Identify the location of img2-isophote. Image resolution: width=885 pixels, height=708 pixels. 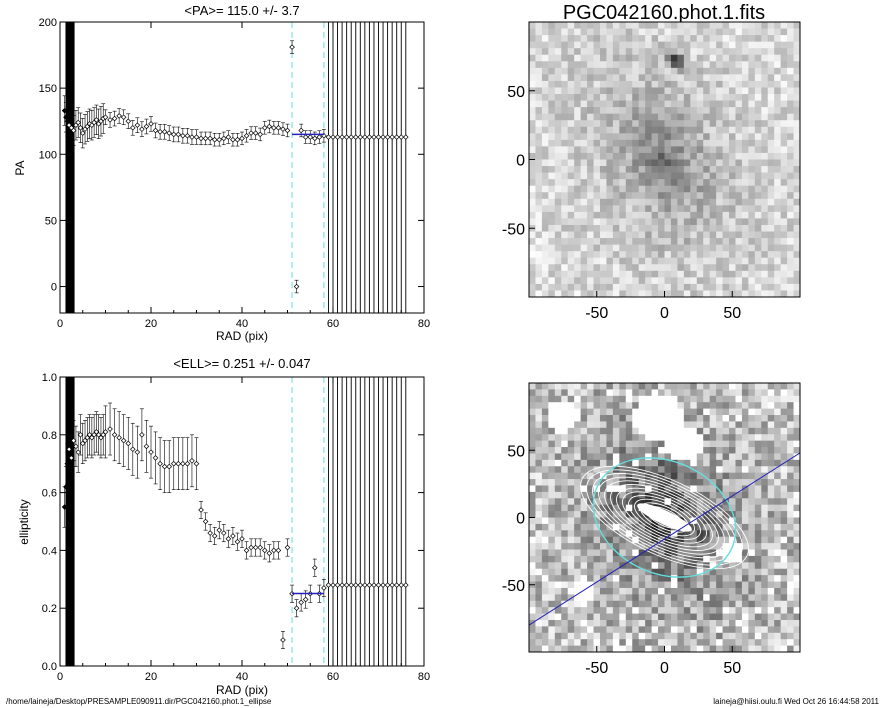
(664, 517).